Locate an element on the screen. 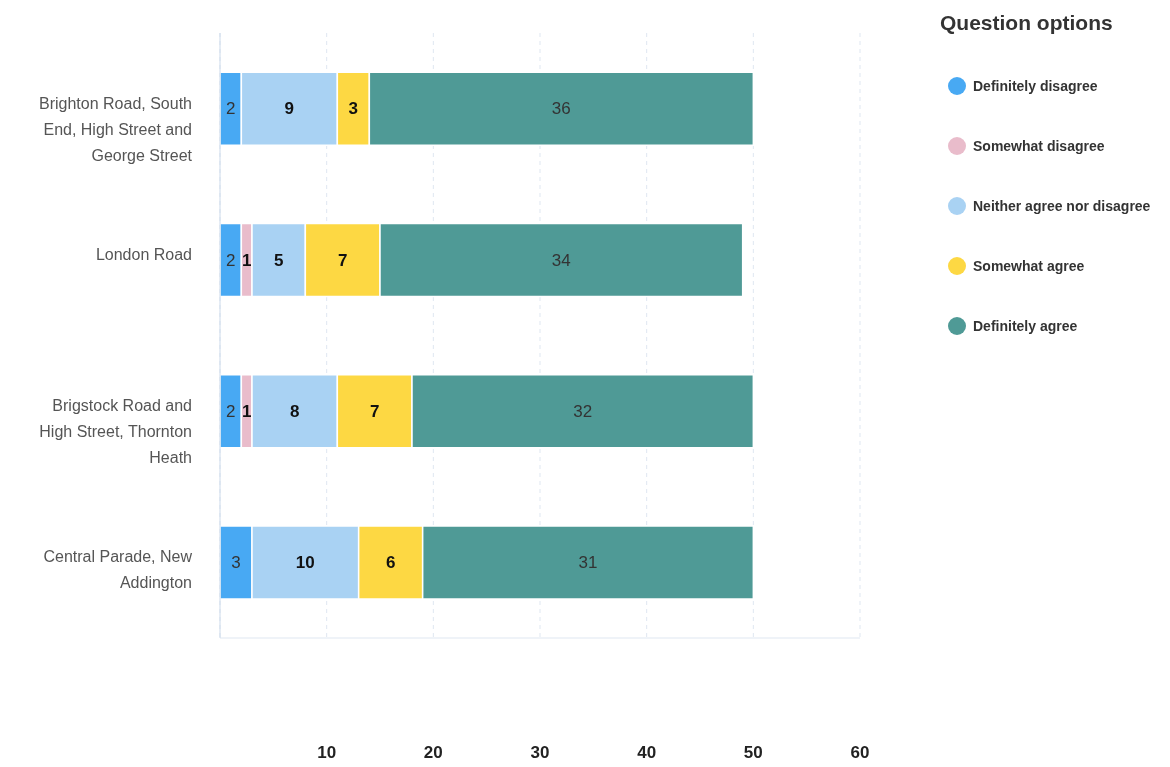 This screenshot has width=1170, height=767. y-tick-label: Central Parade, New Addington is located at coordinates (118, 570).